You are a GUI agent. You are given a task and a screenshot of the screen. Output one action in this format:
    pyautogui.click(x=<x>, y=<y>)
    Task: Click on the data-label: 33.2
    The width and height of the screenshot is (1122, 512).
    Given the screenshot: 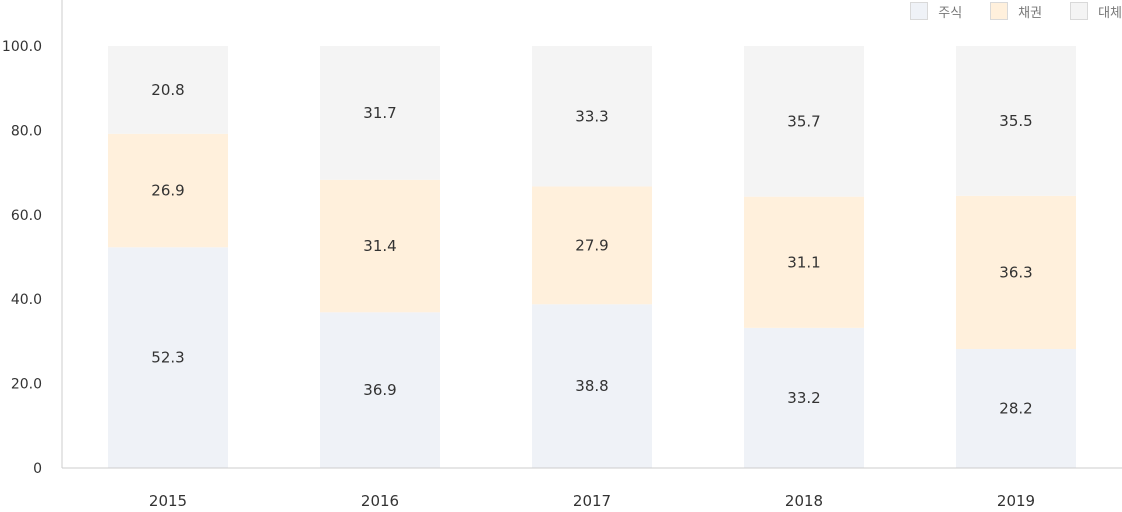 What is the action you would take?
    pyautogui.click(x=803, y=398)
    